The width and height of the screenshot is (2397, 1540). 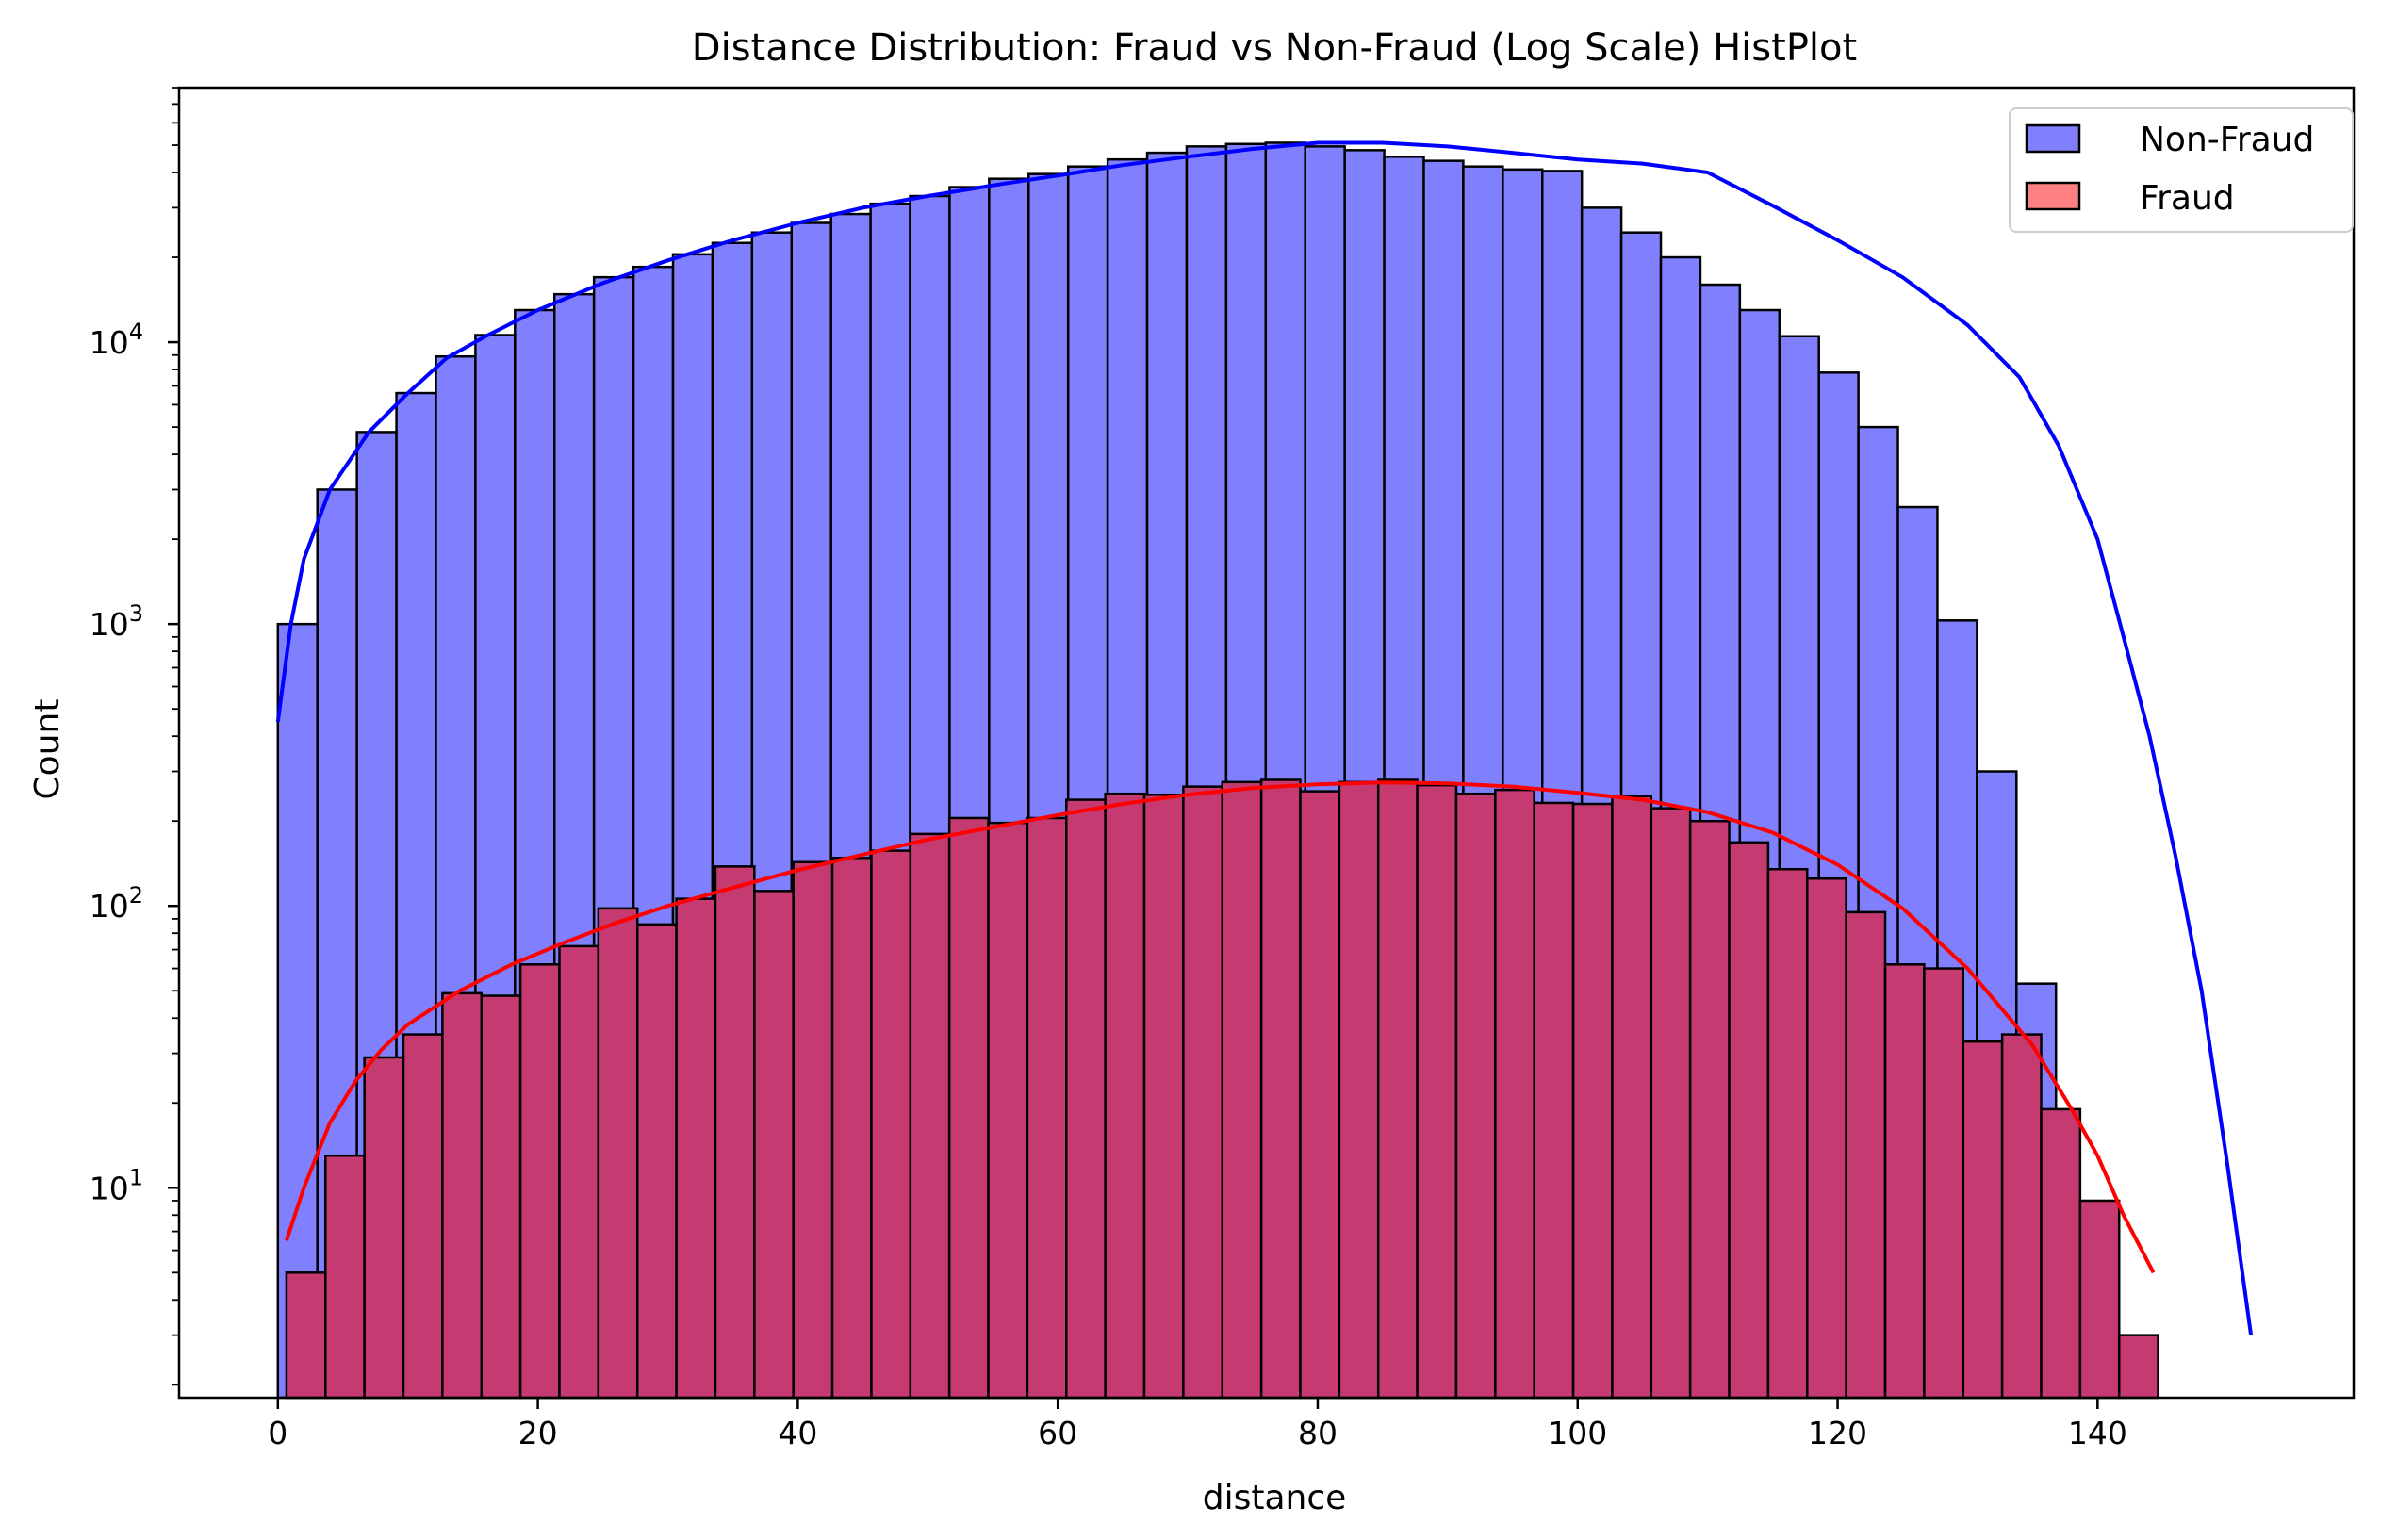 I want to click on legend-swatch-nonfraud, so click(x=2053, y=138).